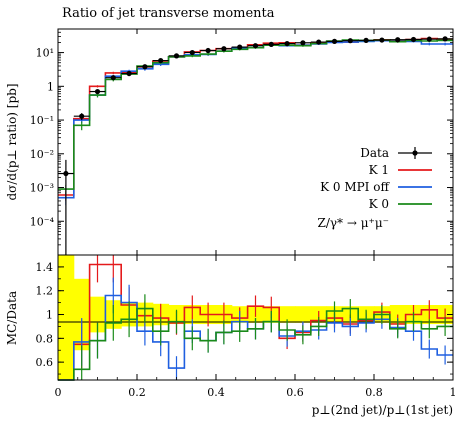  I want to click on main-y-tick-label: 10⁻², so click(42, 154).